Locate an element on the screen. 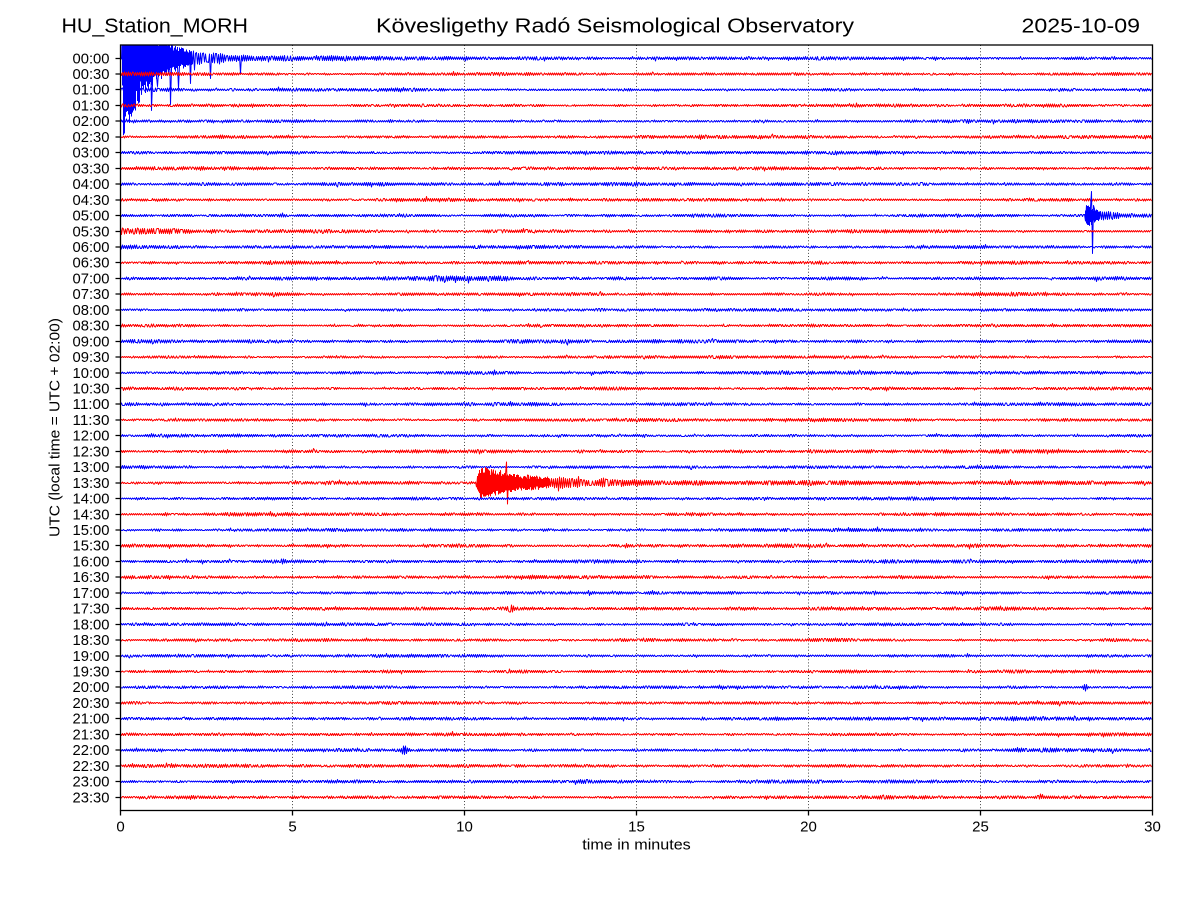 This screenshot has height=900, width=1200. svg-text: 19:00 is located at coordinates (91, 656).